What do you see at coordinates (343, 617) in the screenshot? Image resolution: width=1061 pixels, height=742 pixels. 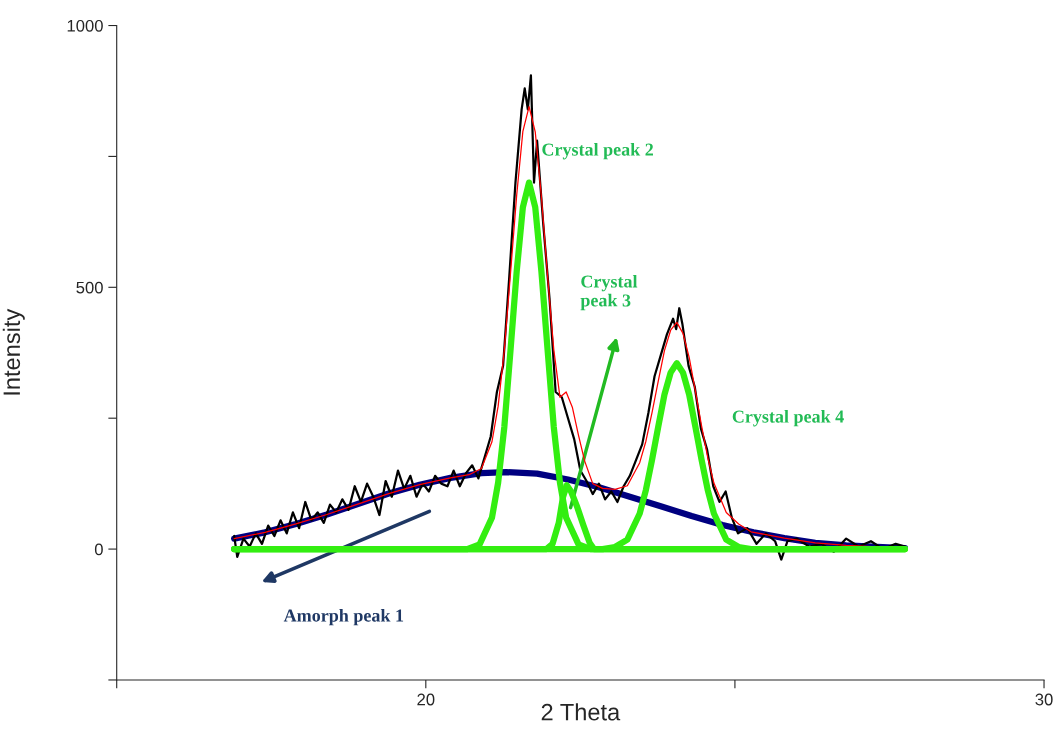 I see `annotation: Amorph peak 1` at bounding box center [343, 617].